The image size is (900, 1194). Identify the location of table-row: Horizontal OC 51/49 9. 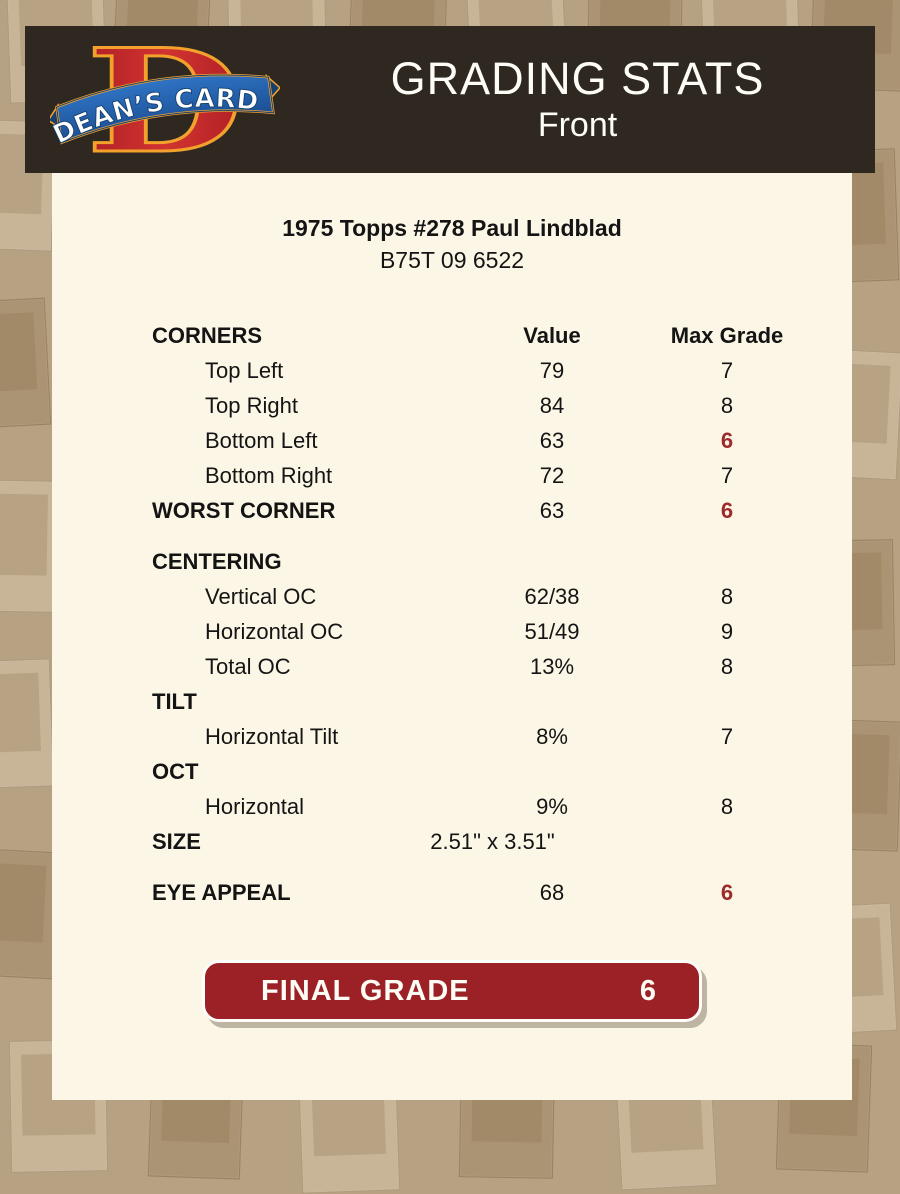
(469, 631).